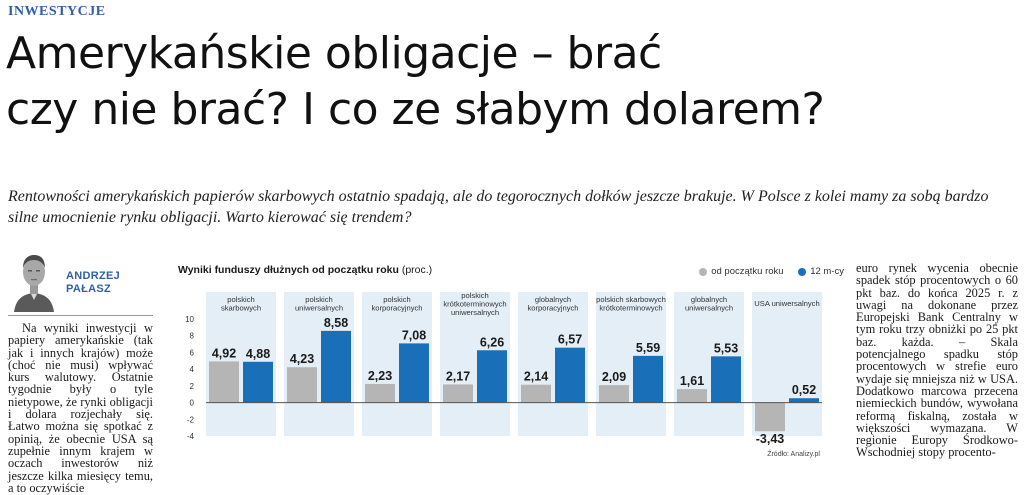 This screenshot has width=1024, height=495. I want to click on legend-label-12m: 12 m-cy, so click(827, 271).